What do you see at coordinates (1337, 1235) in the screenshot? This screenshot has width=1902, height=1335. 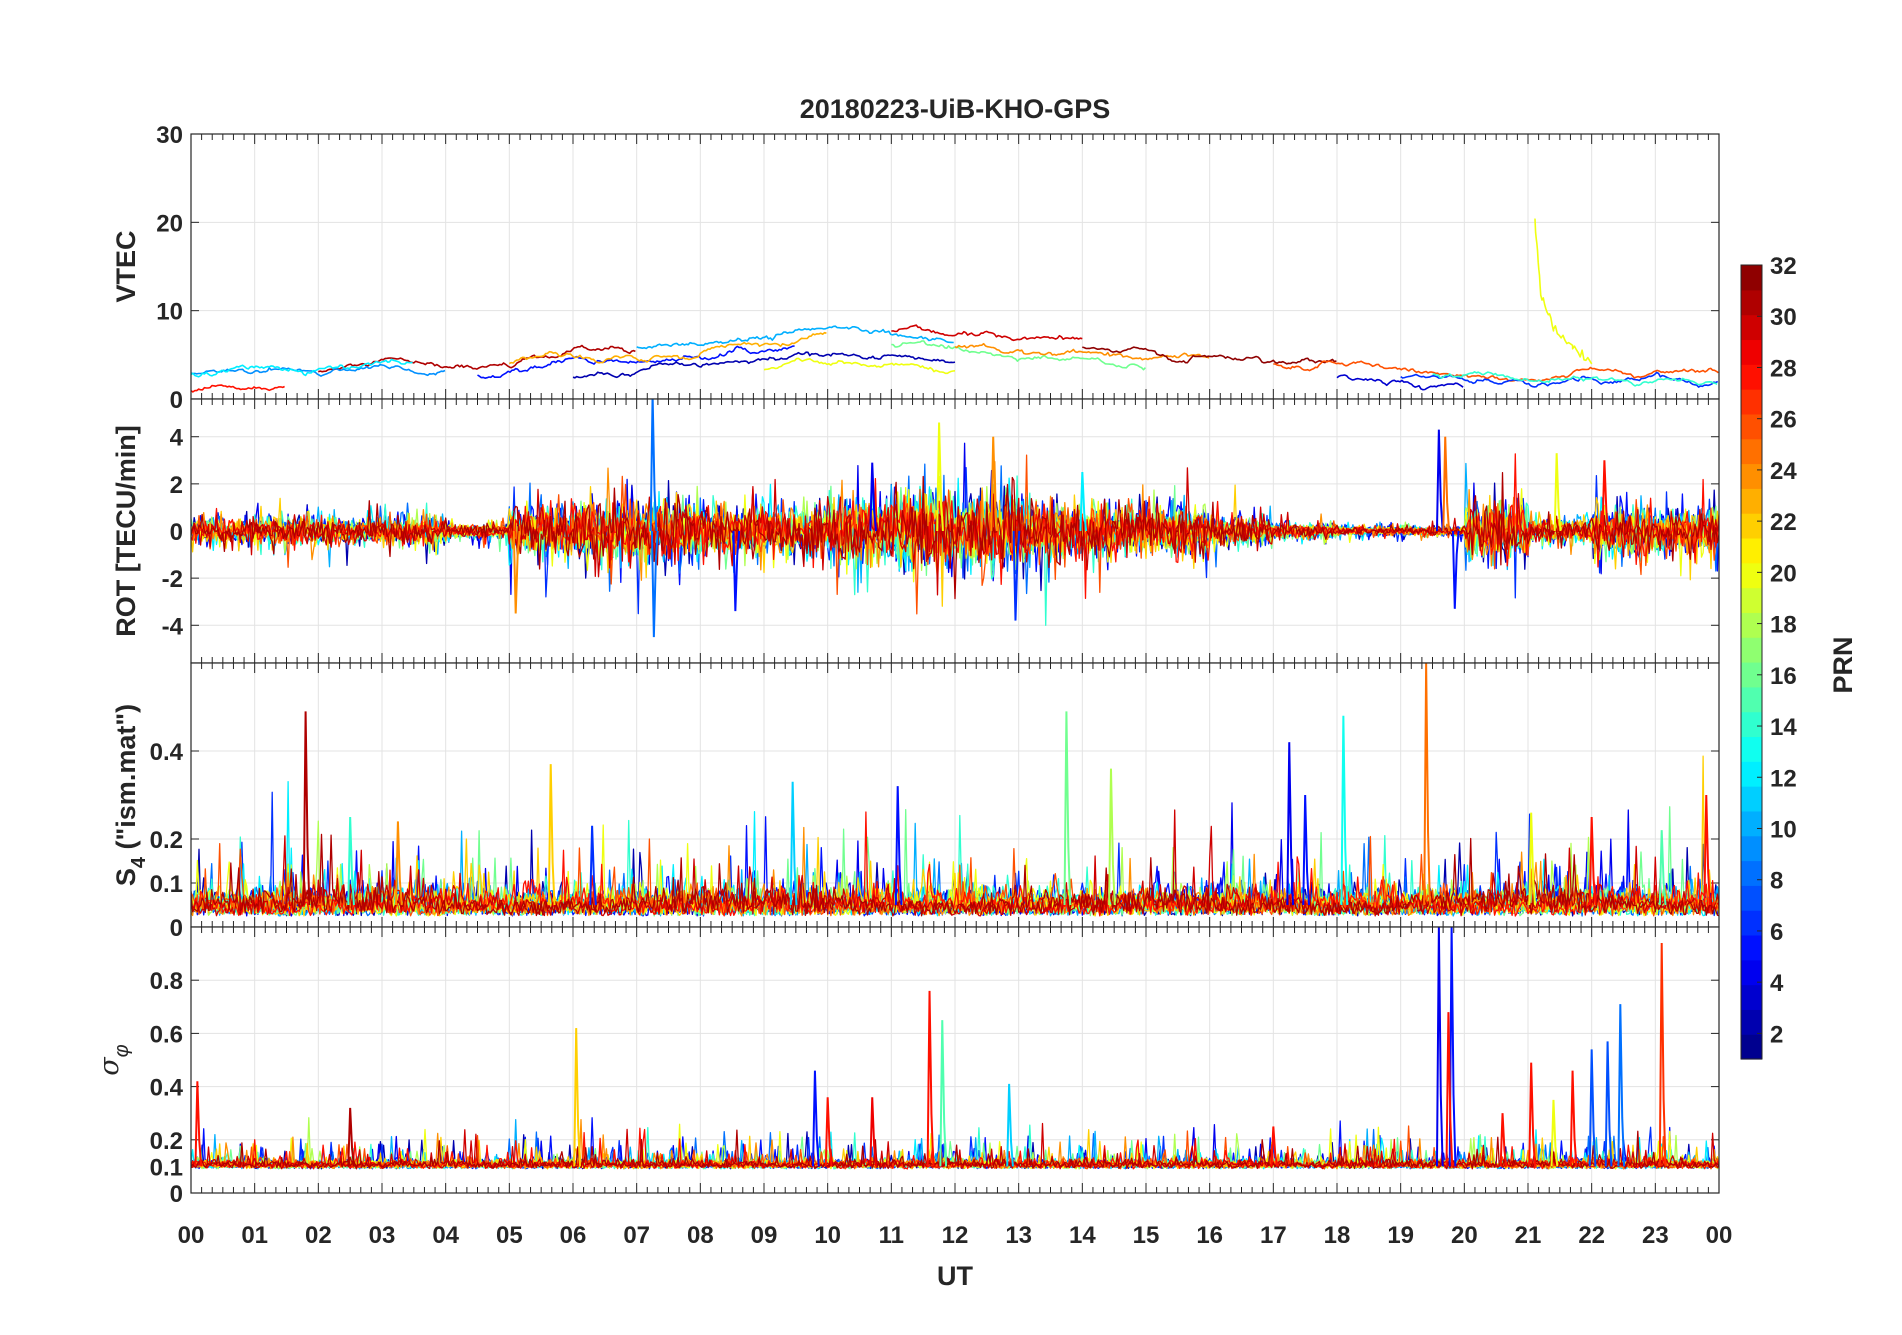 I see `x-tick-label: 18` at bounding box center [1337, 1235].